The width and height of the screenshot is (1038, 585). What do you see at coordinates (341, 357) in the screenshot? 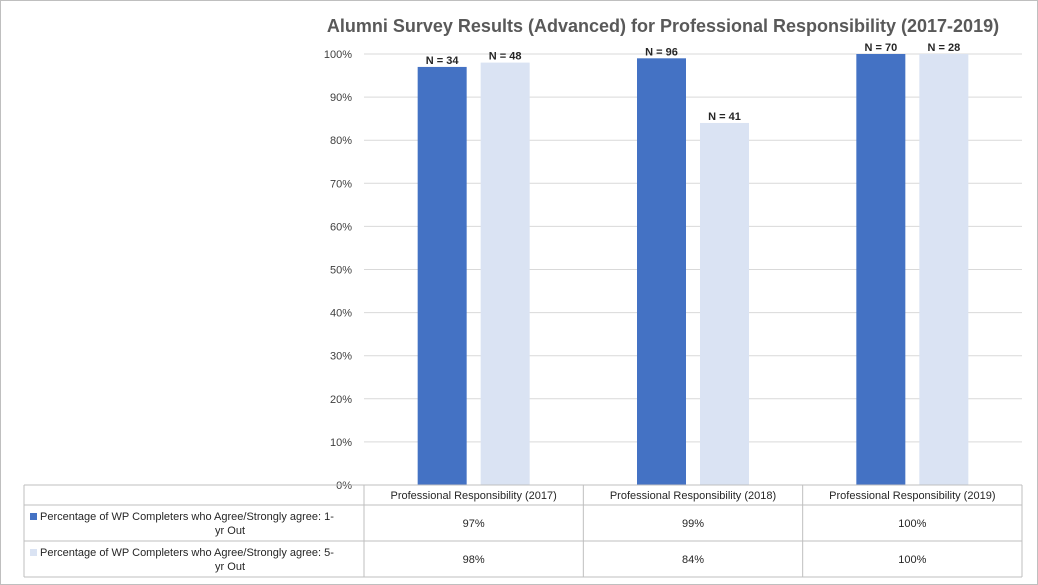
I see `y-tick-label: 30%` at bounding box center [341, 357].